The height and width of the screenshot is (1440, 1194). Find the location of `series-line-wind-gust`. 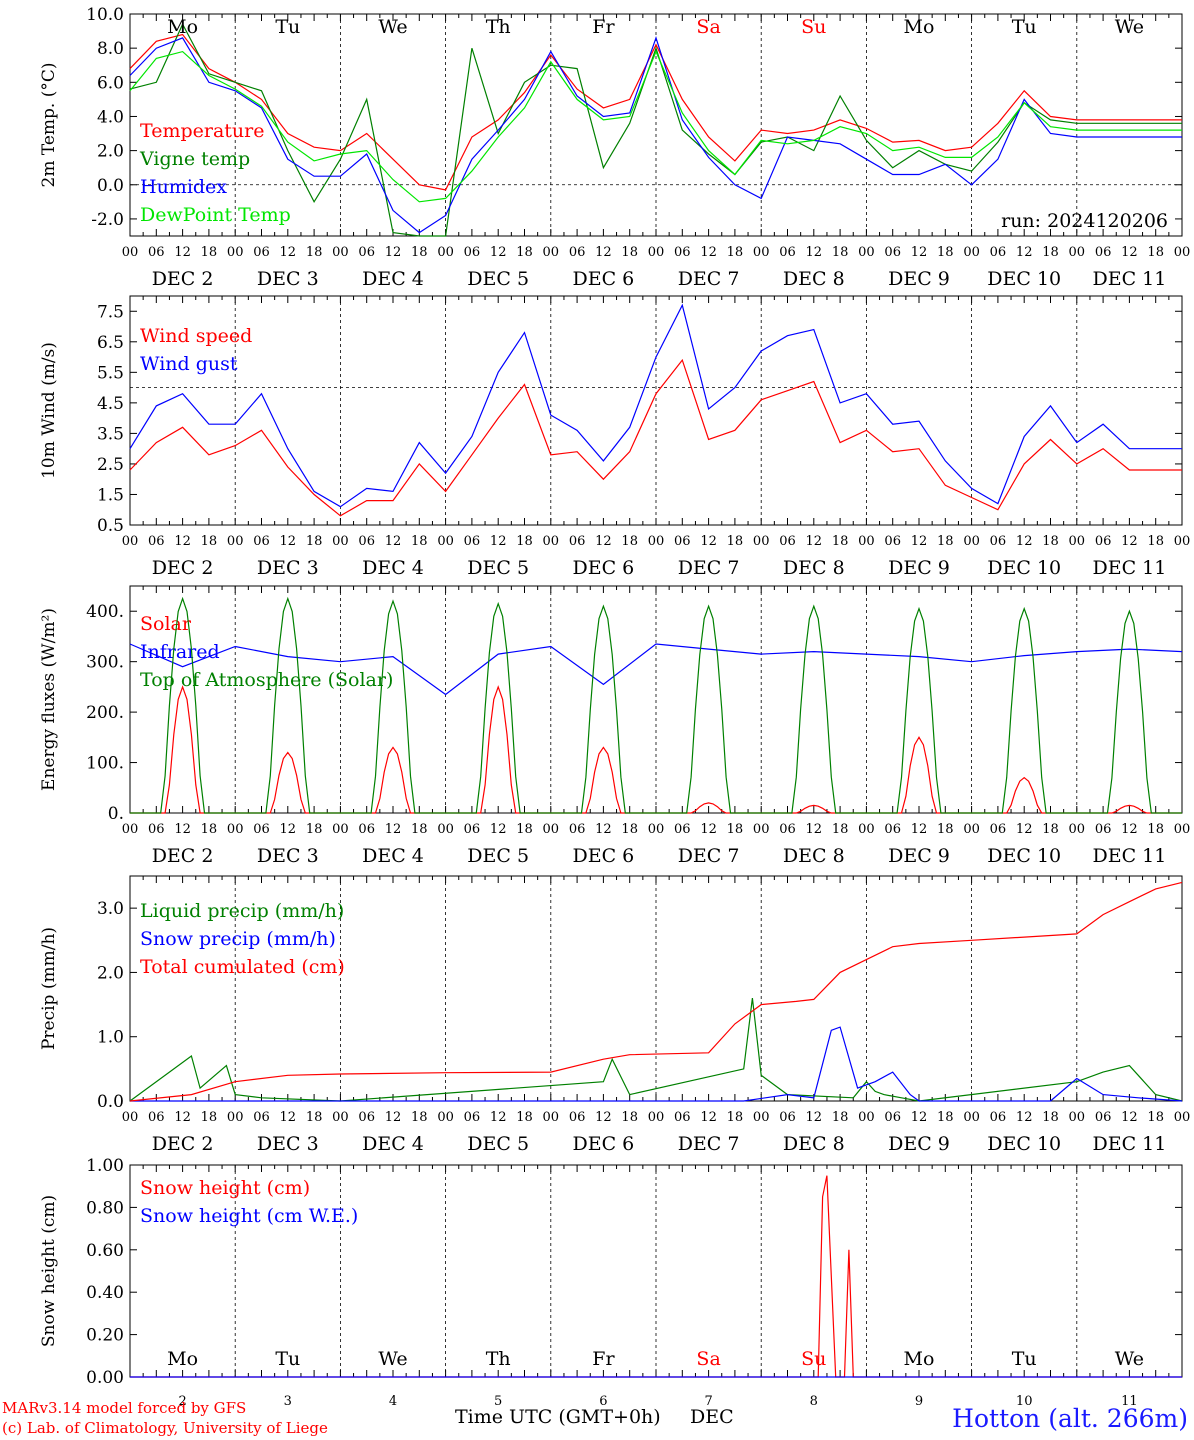

series-line-wind-gust is located at coordinates (655, 405).